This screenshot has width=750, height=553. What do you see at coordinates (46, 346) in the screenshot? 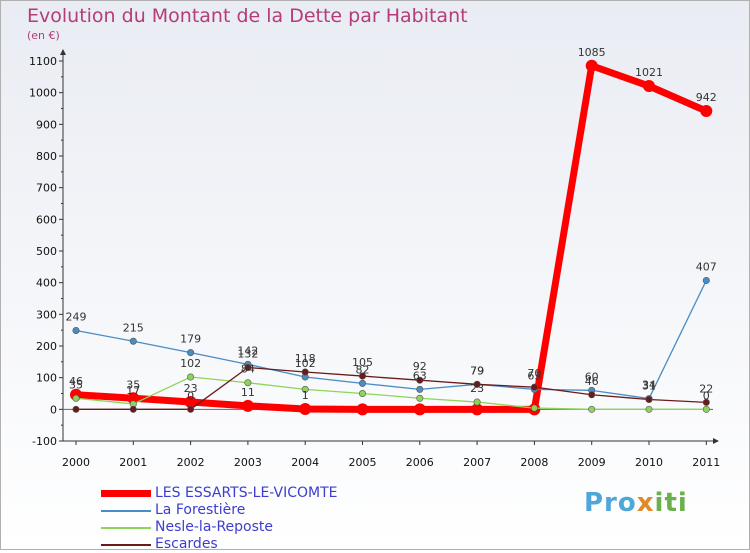
I see `y-tick-label: 200` at bounding box center [46, 346].